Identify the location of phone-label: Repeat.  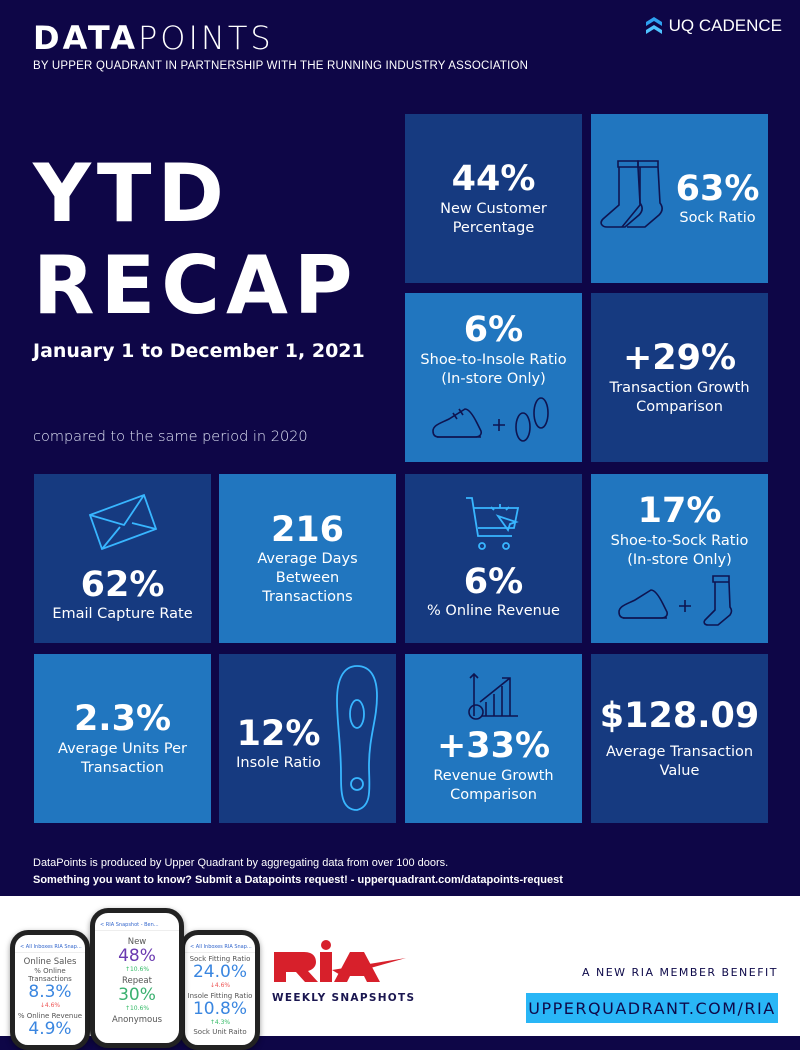
(137, 981).